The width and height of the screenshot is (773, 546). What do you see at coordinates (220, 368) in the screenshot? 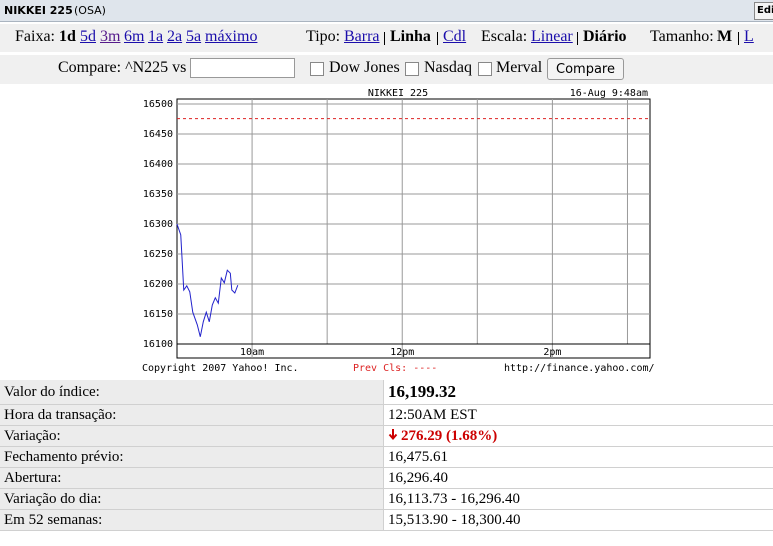
I see `chart-copyright: Copyright 2007 Yahoo! Inc.` at bounding box center [220, 368].